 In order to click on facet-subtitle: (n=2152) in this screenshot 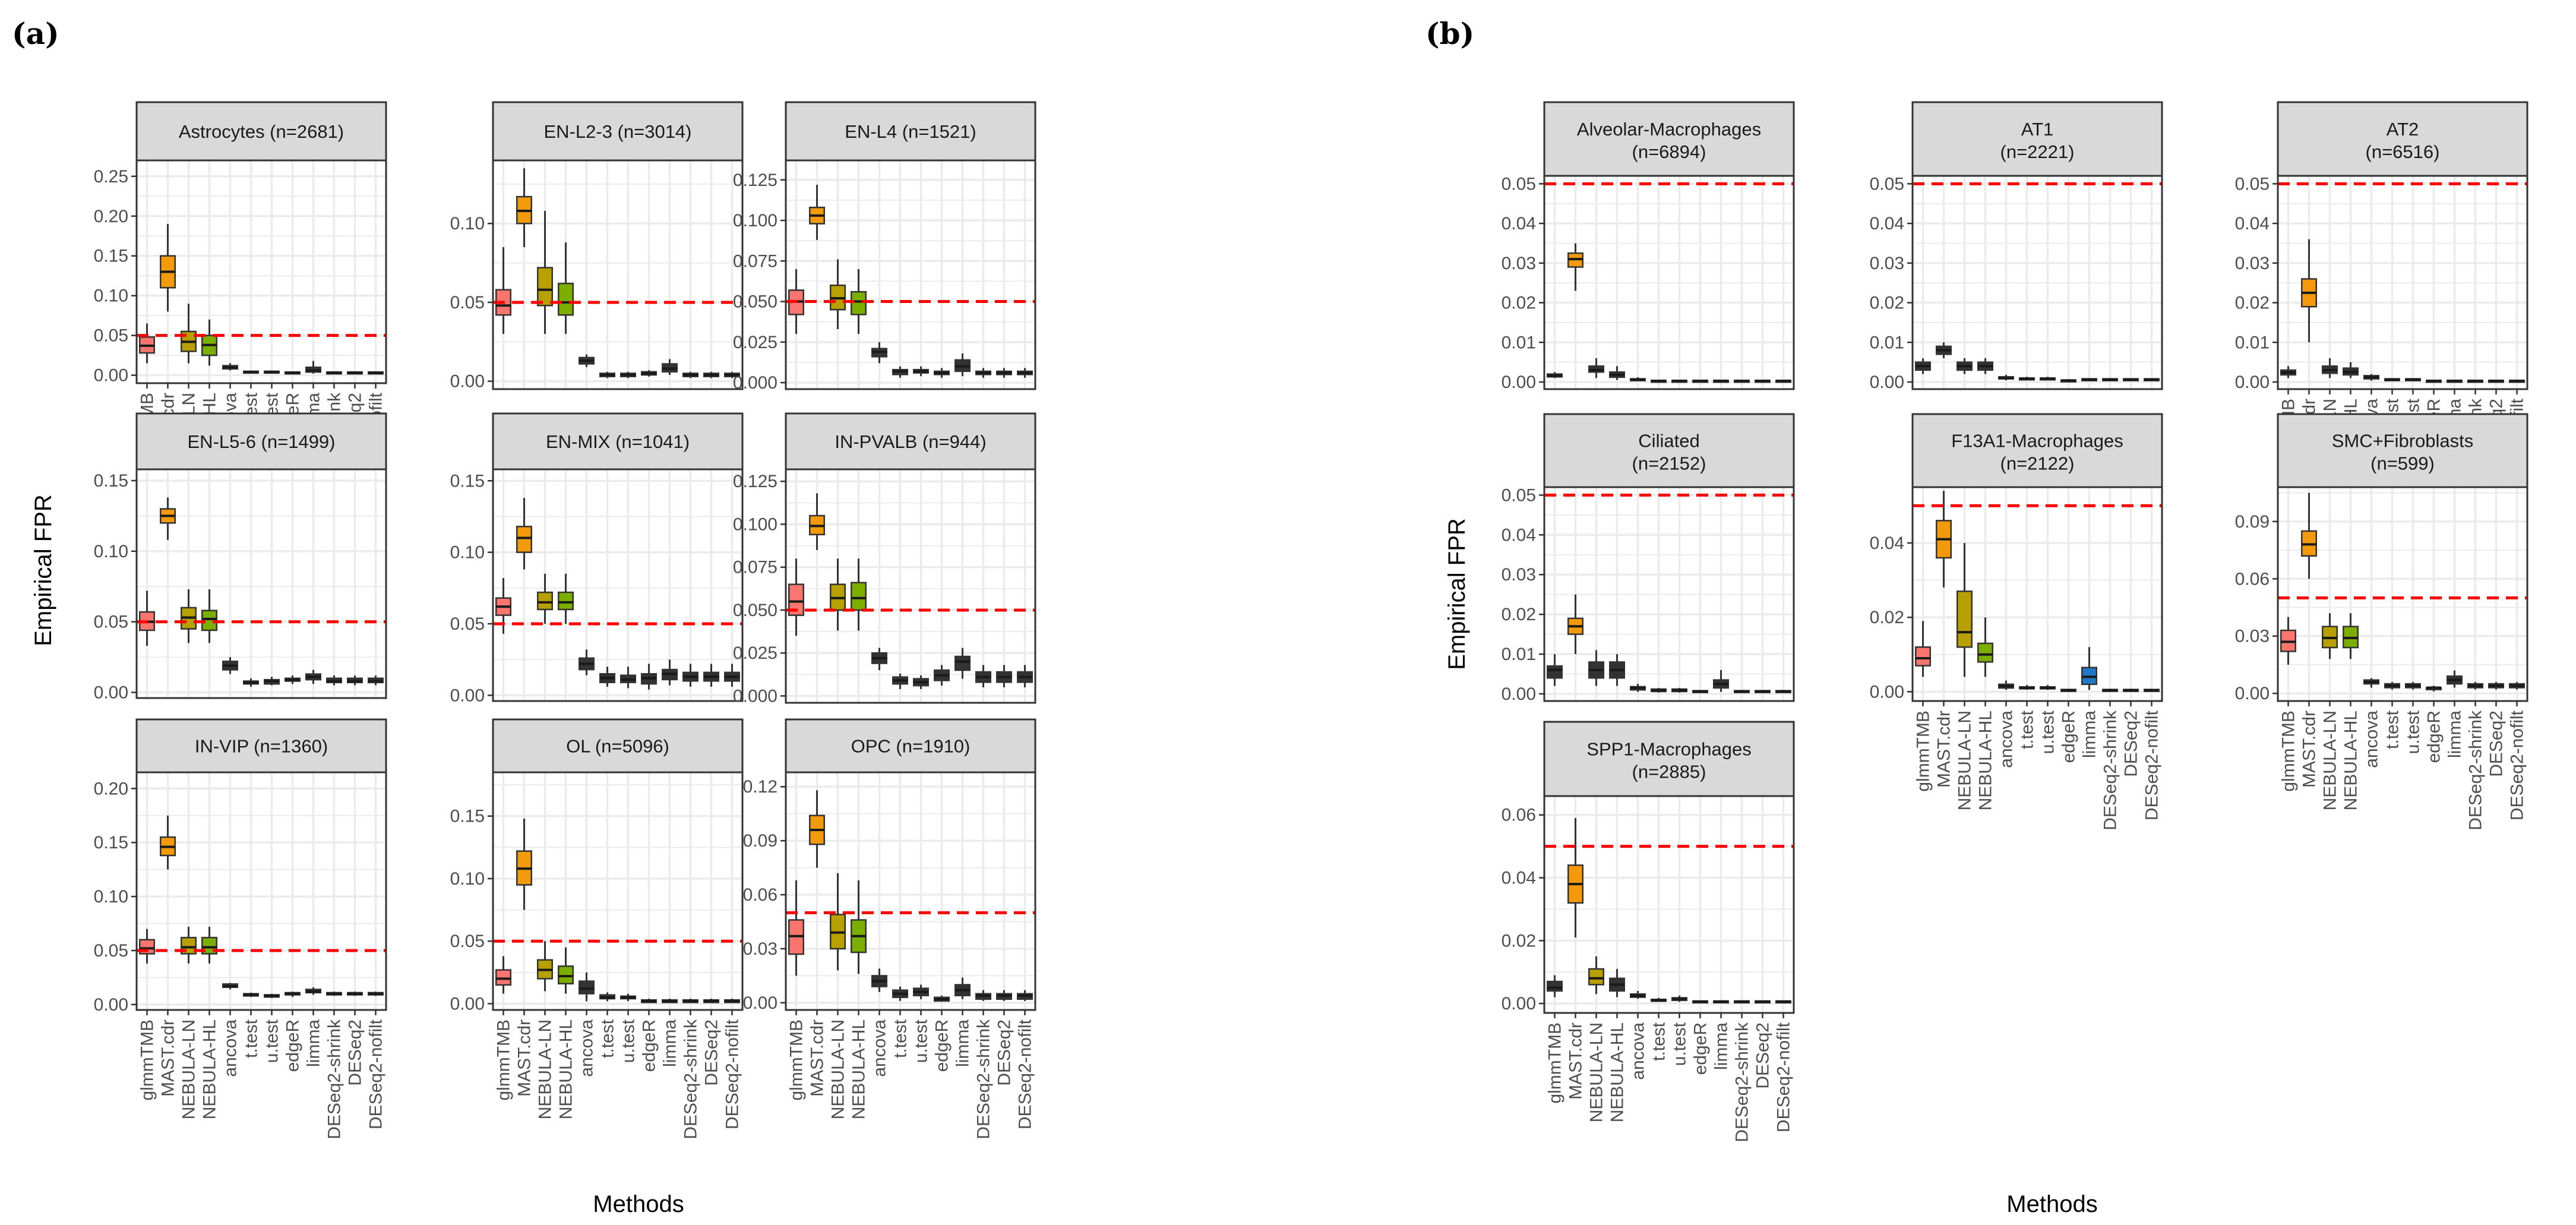, I will do `click(1669, 463)`.